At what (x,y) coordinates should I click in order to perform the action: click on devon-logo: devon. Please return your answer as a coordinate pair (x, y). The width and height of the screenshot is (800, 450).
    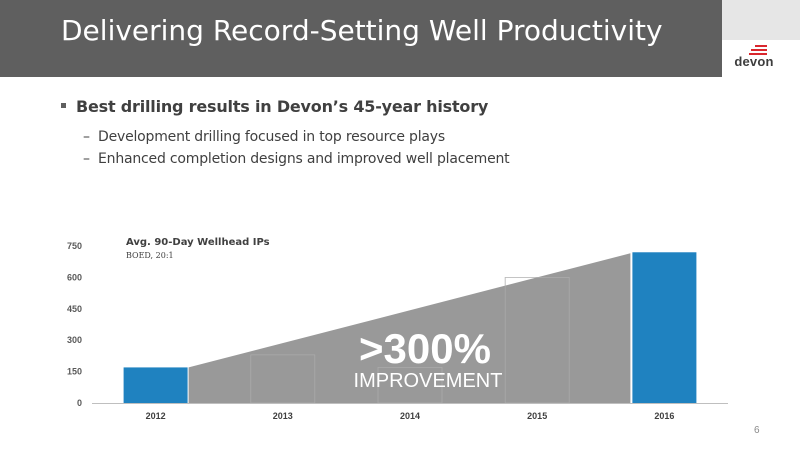
    Looking at the image, I should click on (760, 58).